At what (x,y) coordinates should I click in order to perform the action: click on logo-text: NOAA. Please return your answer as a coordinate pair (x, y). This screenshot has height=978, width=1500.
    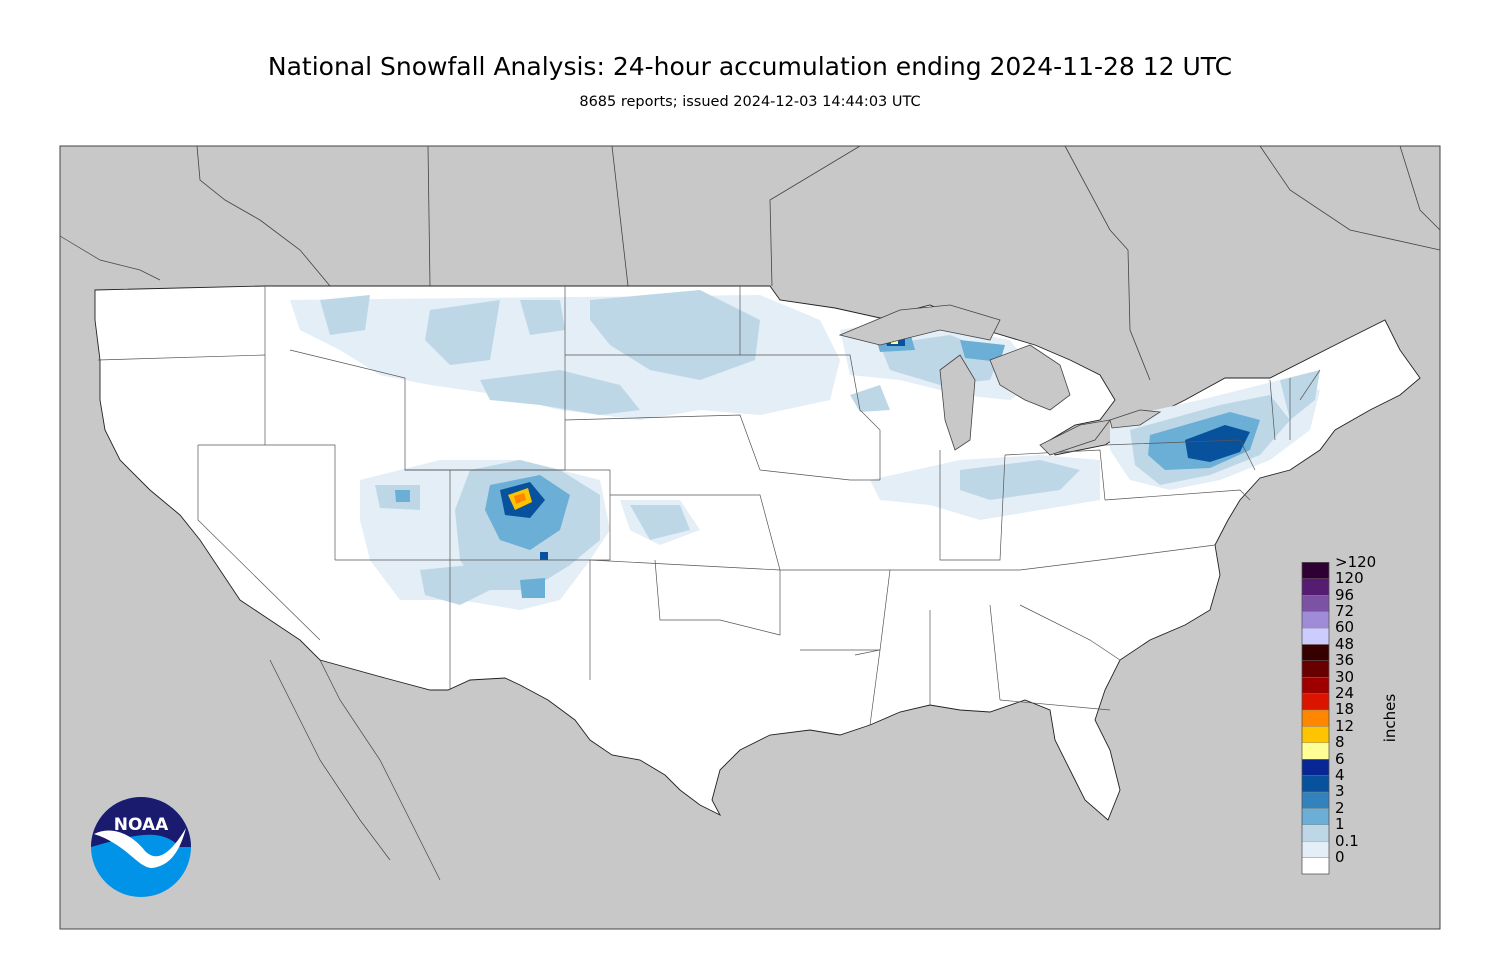
    Looking at the image, I should click on (141, 825).